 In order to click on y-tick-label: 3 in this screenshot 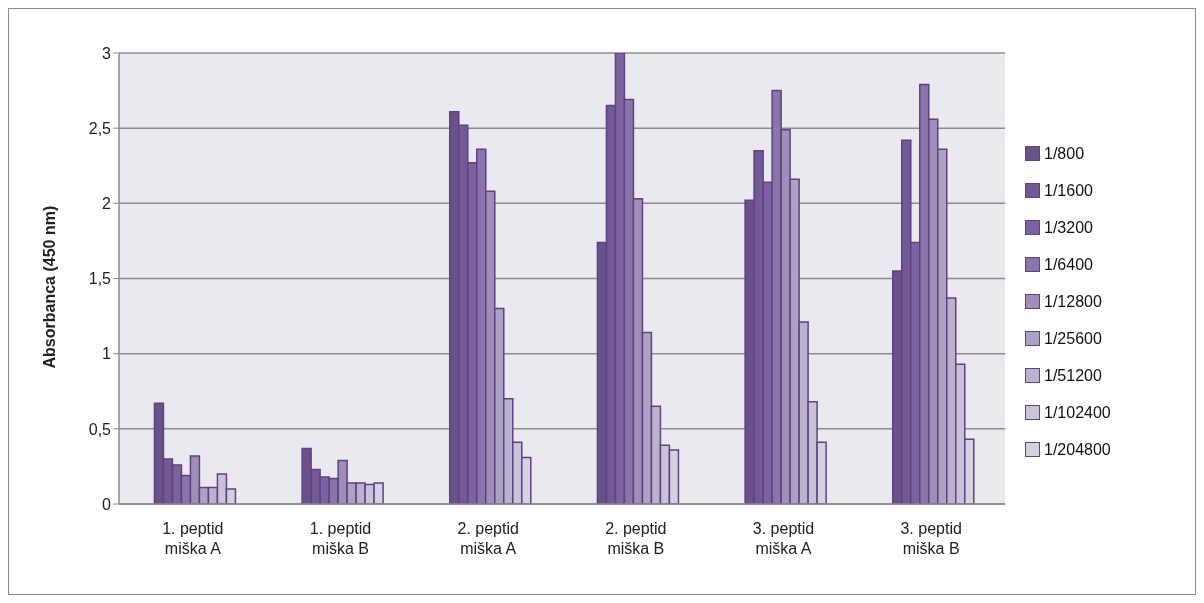, I will do `click(107, 53)`.